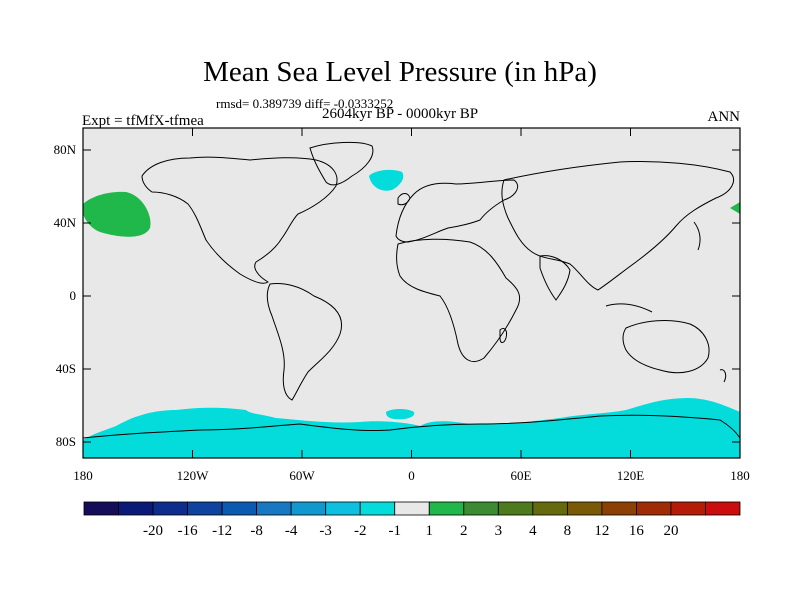 This screenshot has height=600, width=800. What do you see at coordinates (458, 300) in the screenshot?
I see `coastline-africa` at bounding box center [458, 300].